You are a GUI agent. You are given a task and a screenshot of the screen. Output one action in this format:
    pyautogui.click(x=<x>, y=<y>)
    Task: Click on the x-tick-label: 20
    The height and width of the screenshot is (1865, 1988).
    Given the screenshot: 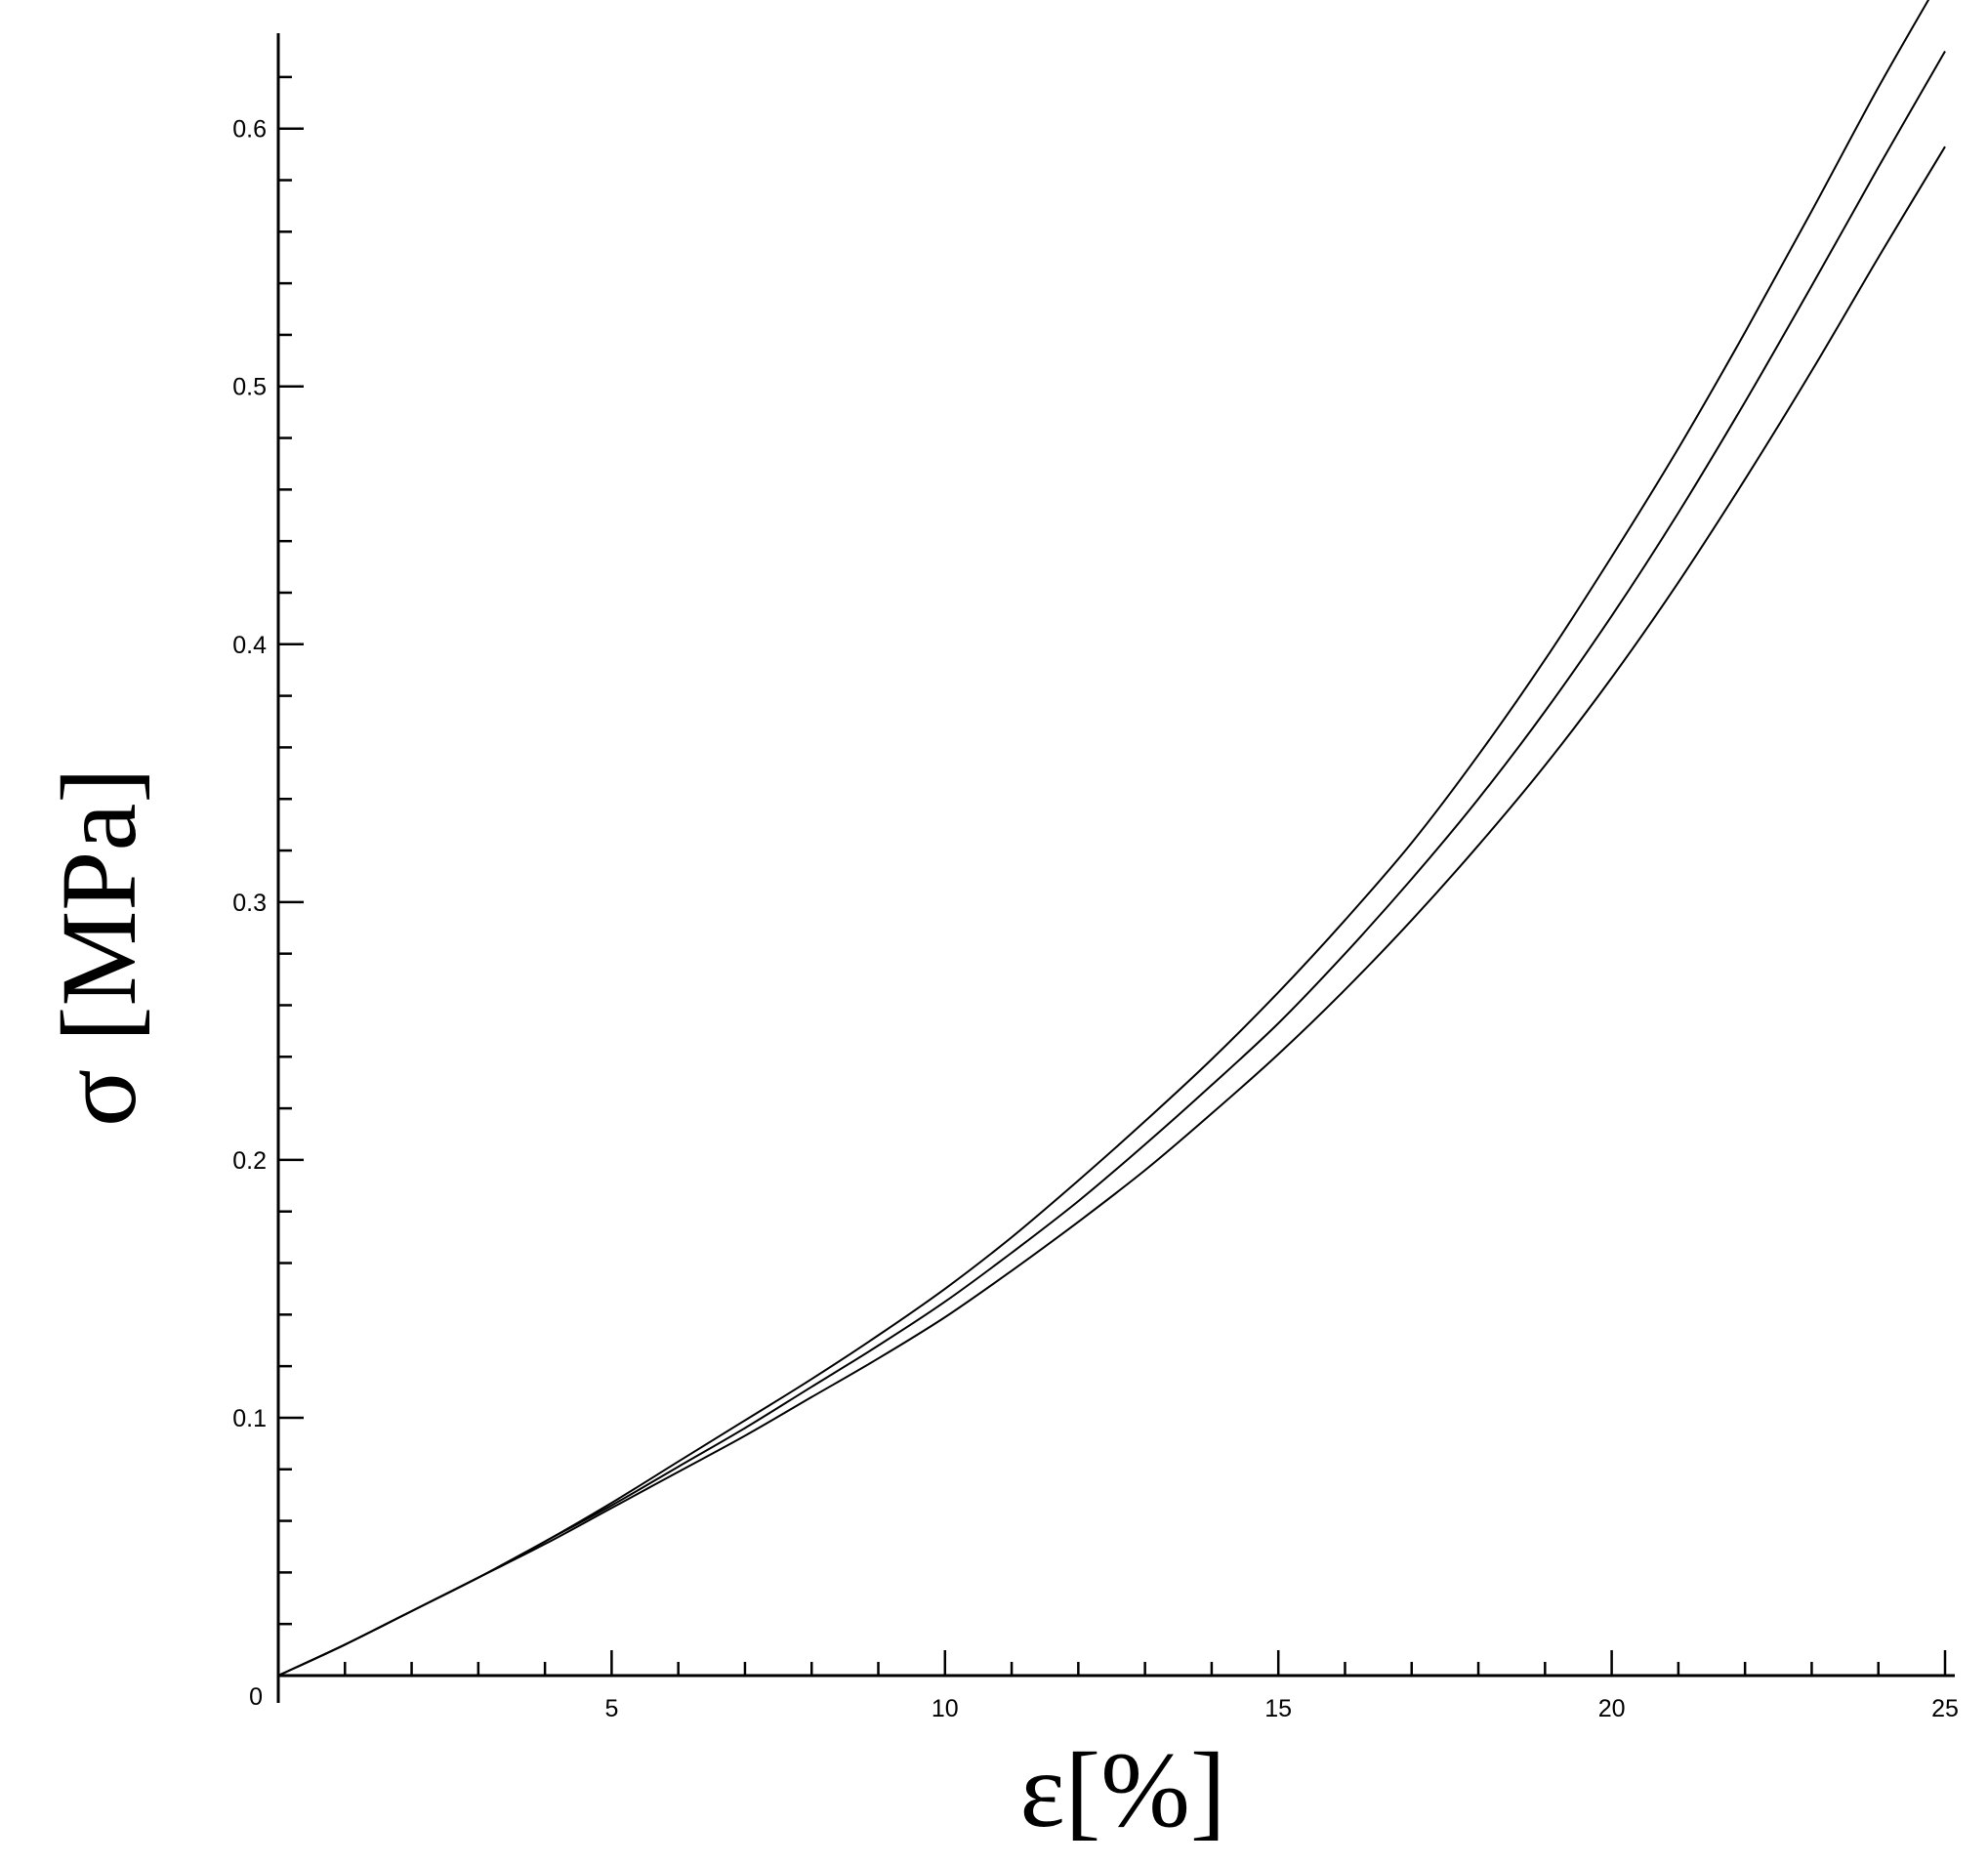 What is the action you would take?
    pyautogui.click(x=1612, y=1708)
    